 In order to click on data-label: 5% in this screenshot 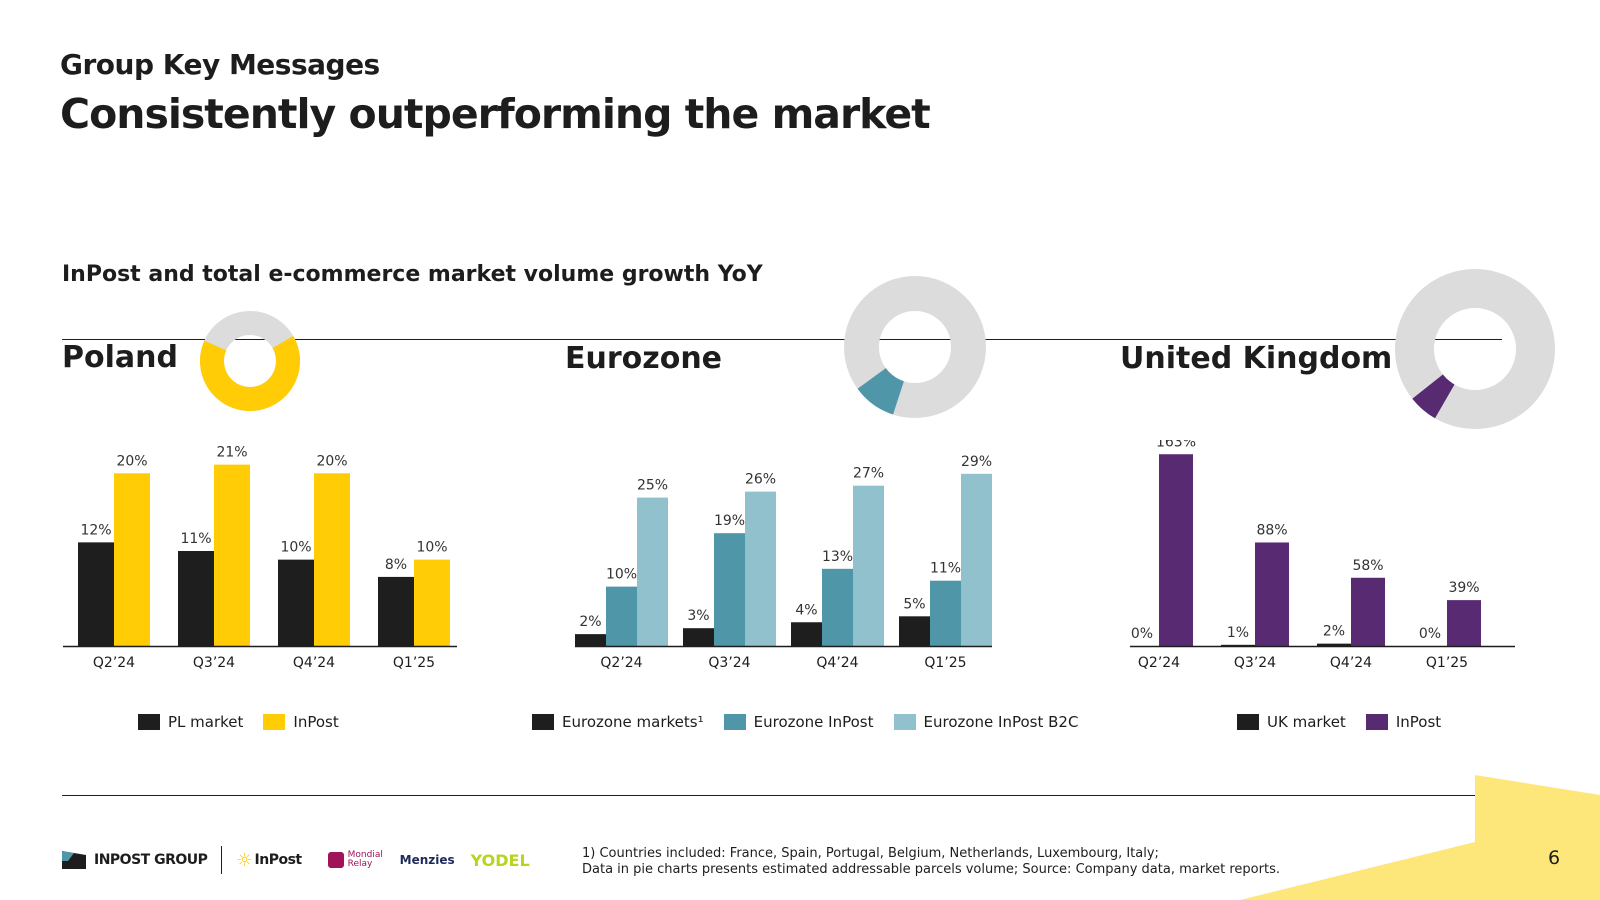, I will do `click(914, 604)`.